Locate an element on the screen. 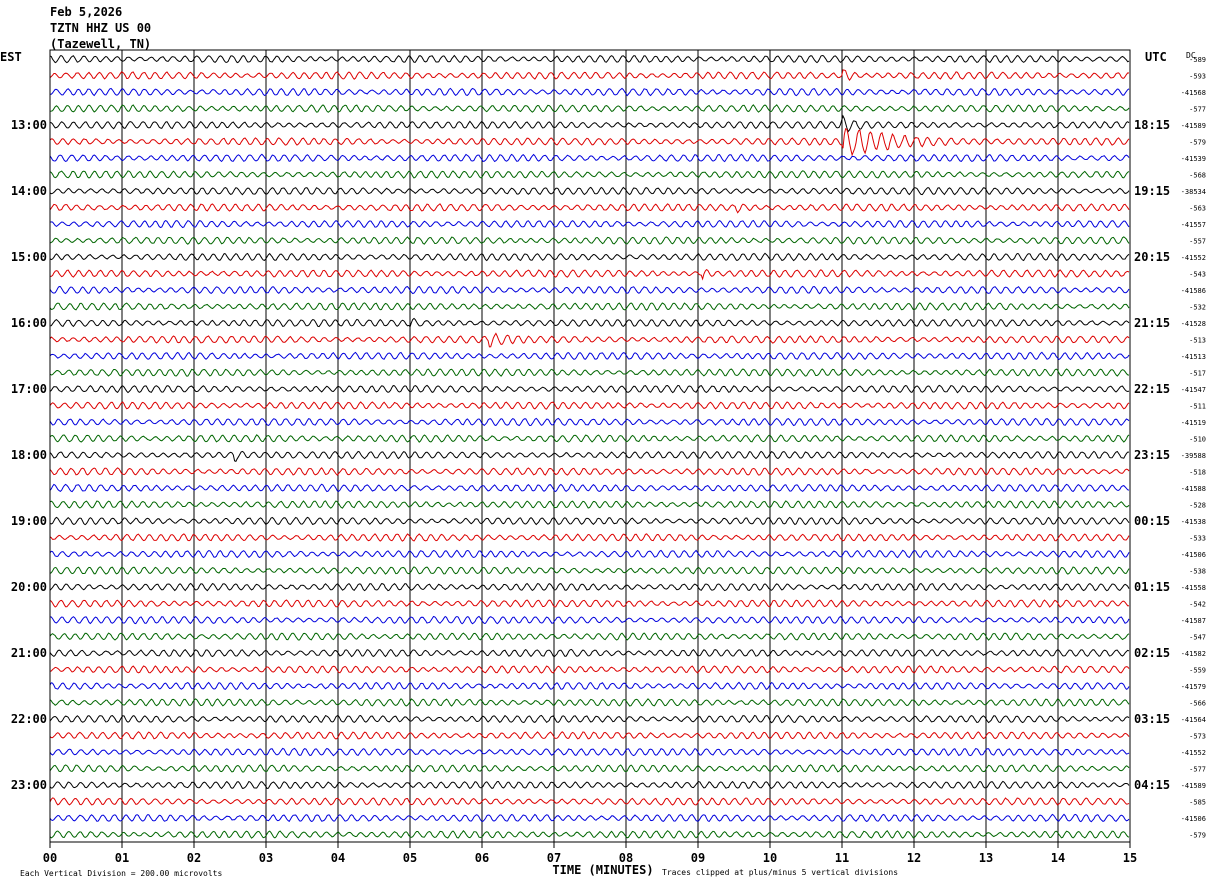  dc-offset-label: -517 is located at coordinates (1197, 374).